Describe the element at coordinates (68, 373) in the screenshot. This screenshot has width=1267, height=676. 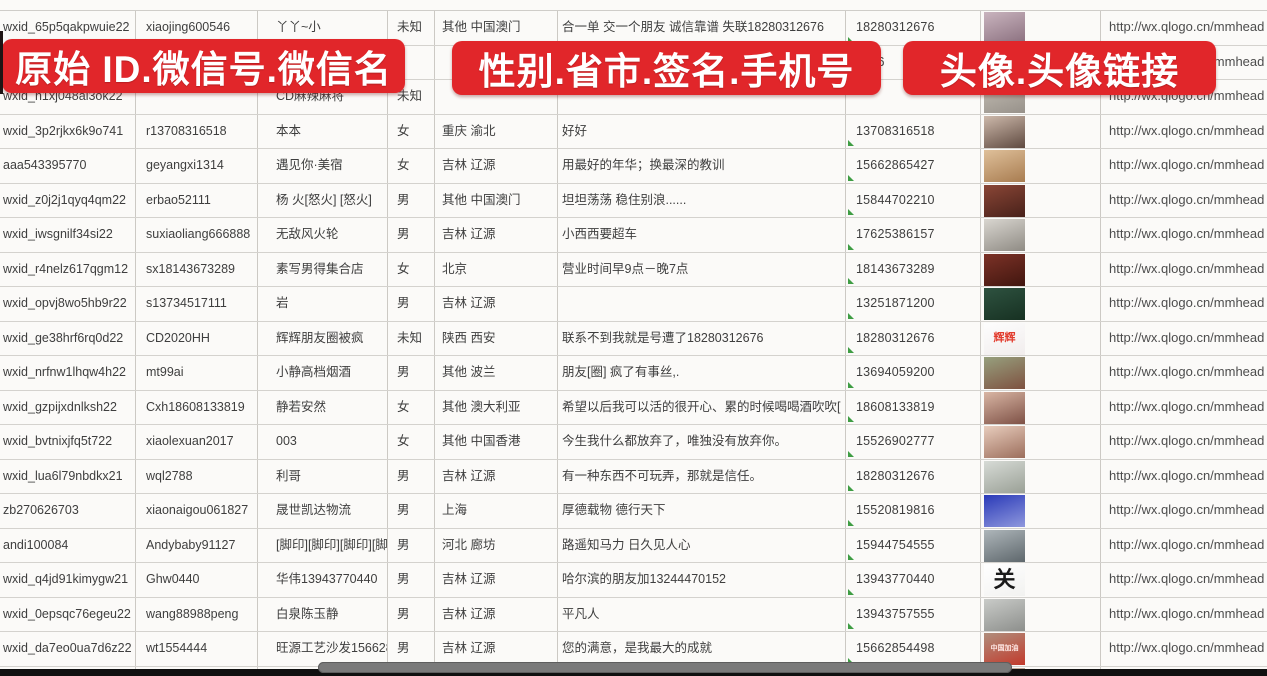
I see `cell-original-id: wxid_nrfnw1lhqw4h22` at that location.